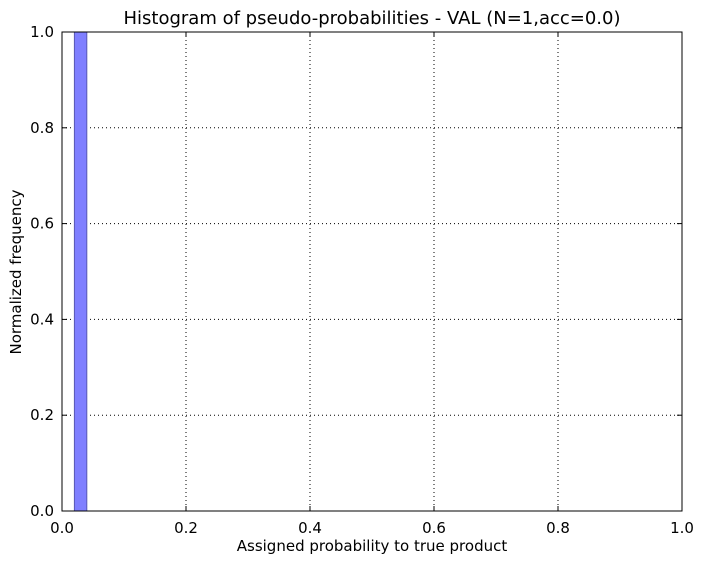 This screenshot has height=564, width=703. What do you see at coordinates (42, 415) in the screenshot?
I see `y-tick-label: 0.2` at bounding box center [42, 415].